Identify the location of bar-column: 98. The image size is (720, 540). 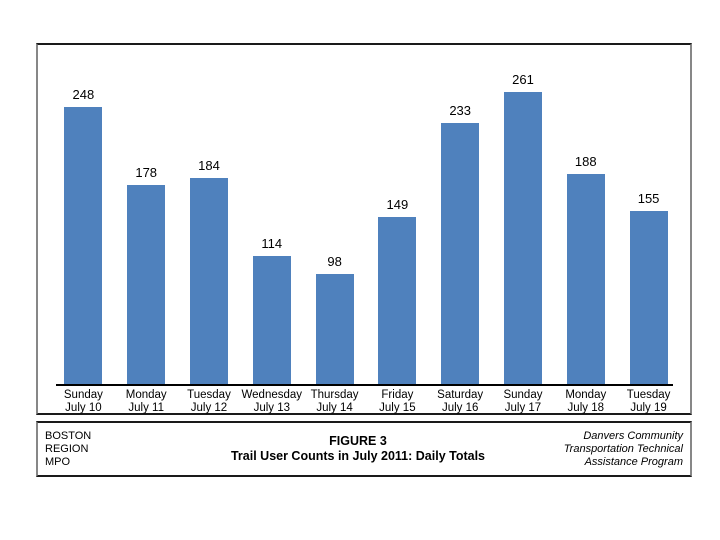
(334, 319).